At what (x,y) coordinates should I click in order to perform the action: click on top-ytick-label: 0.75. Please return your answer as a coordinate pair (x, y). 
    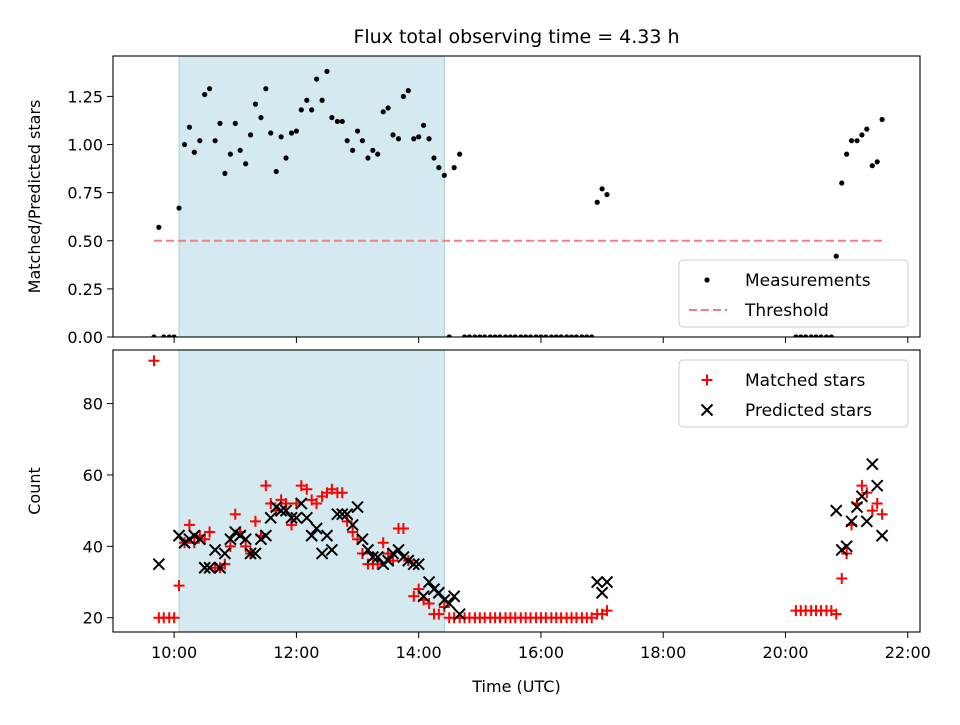
    Looking at the image, I should click on (85, 193).